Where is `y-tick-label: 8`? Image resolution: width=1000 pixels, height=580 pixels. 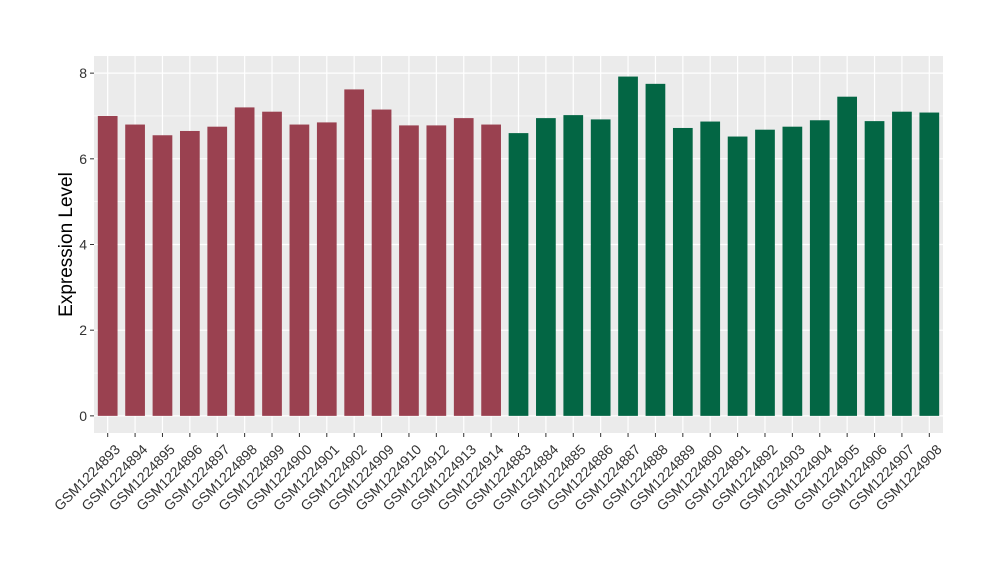 y-tick-label: 8 is located at coordinates (83, 73).